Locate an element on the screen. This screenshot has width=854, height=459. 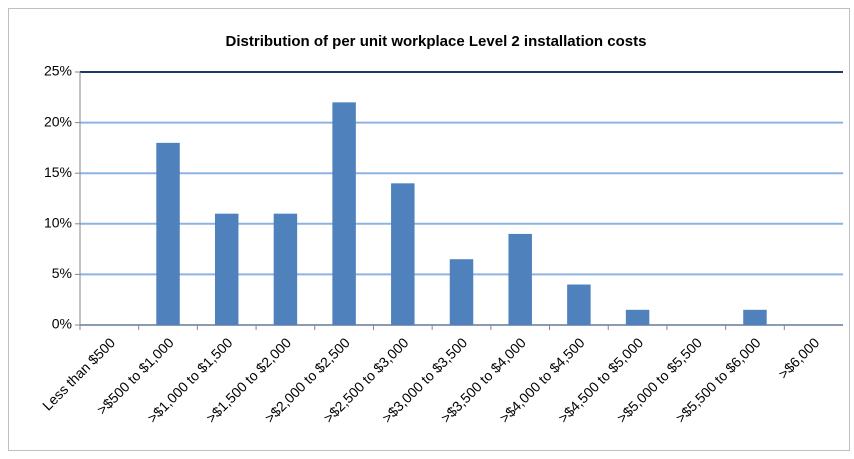
y-tick-label: 10% is located at coordinates (58, 223).